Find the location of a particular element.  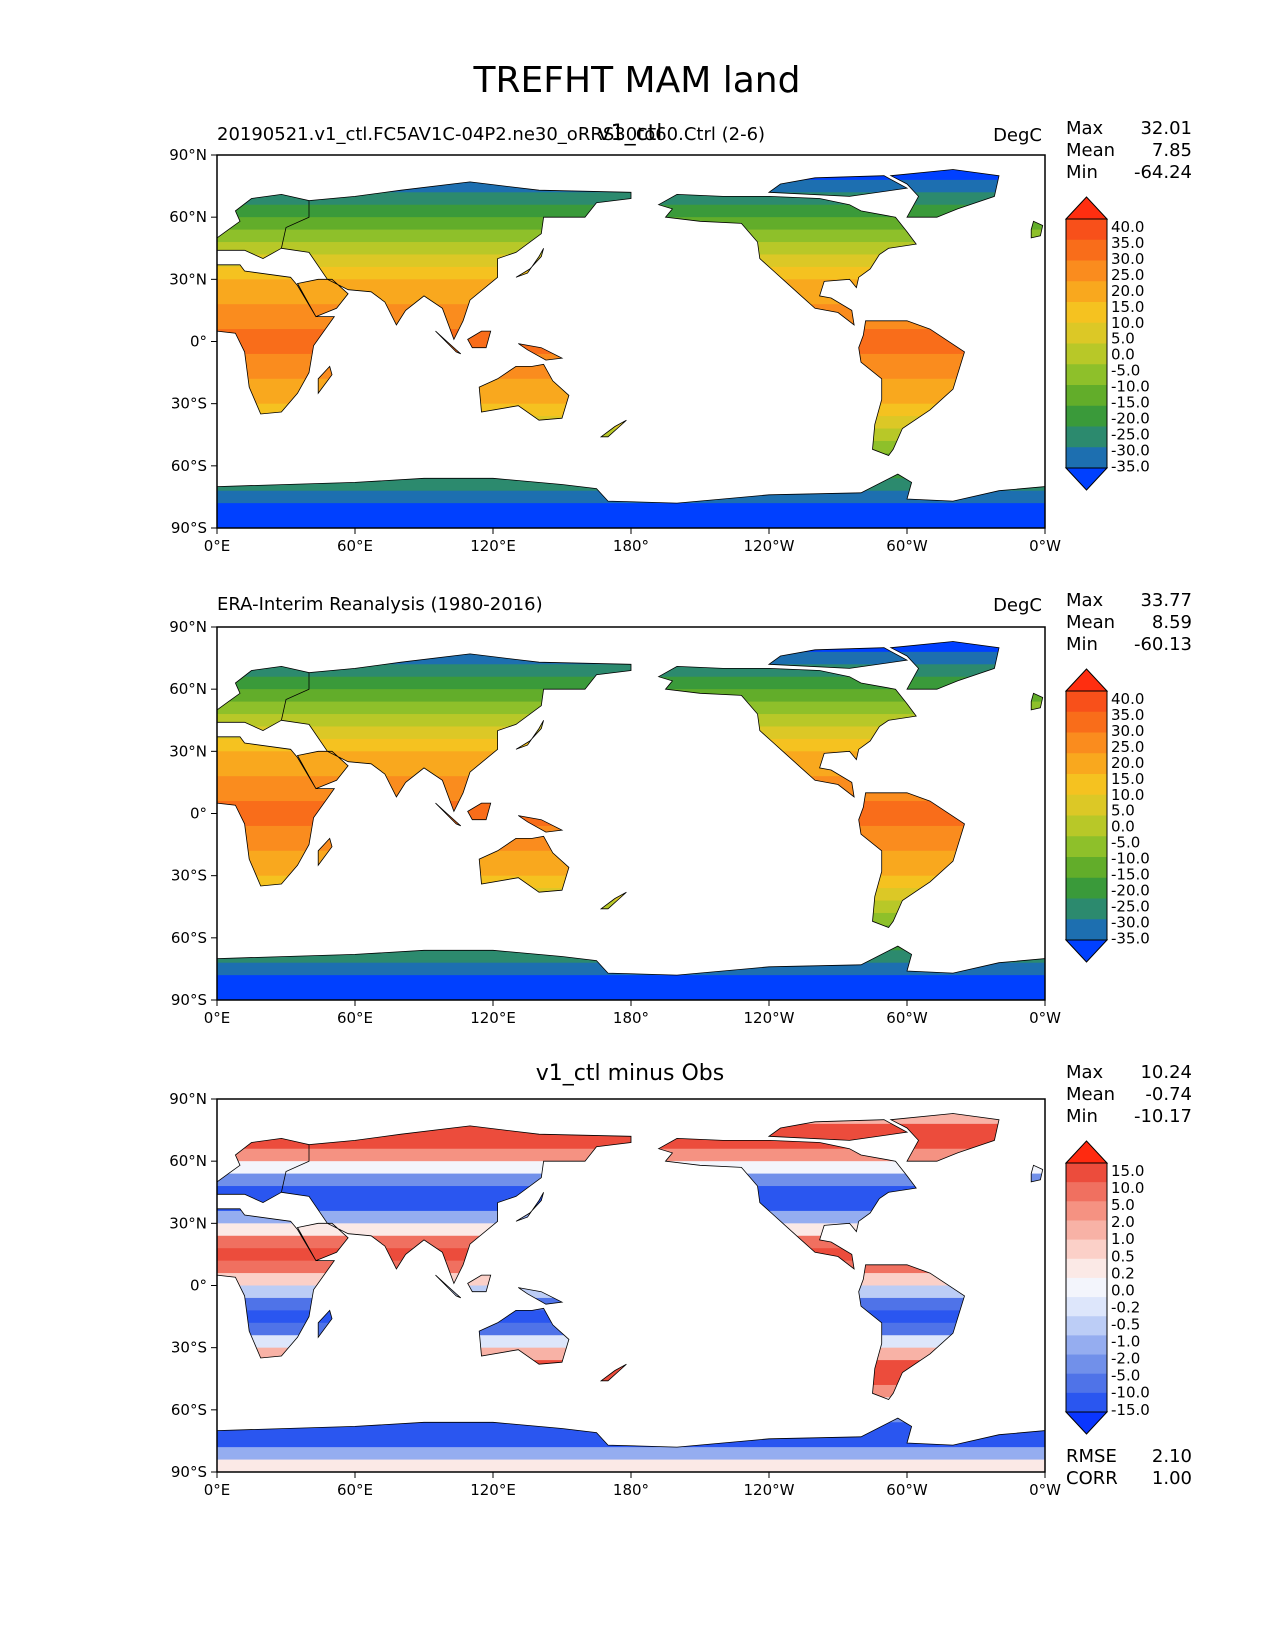

colorbar-tick-label: -20.0 is located at coordinates (1130, 419).